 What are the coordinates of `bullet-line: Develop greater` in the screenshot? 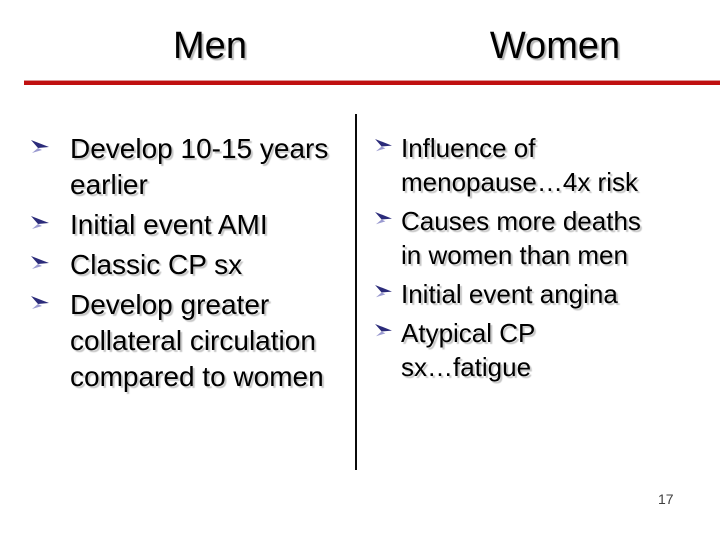 It's located at (170, 304).